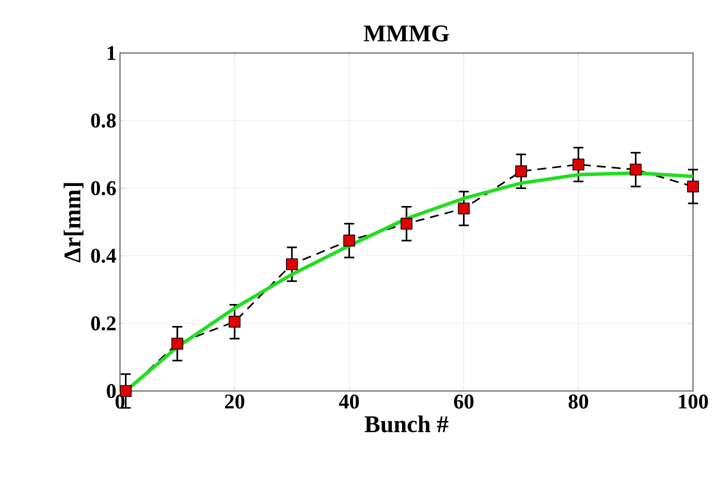 This screenshot has width=725, height=489. What do you see at coordinates (103, 121) in the screenshot?
I see `y-tick-label: 0.8` at bounding box center [103, 121].